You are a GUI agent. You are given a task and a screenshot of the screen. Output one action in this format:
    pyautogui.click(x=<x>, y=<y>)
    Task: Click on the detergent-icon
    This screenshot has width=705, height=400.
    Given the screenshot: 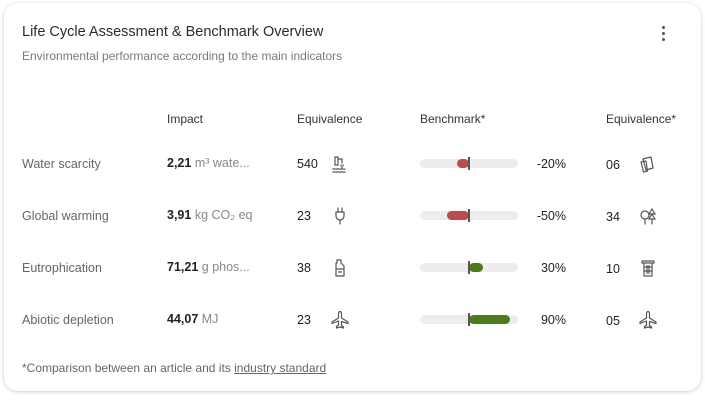 What is the action you would take?
    pyautogui.click(x=340, y=268)
    